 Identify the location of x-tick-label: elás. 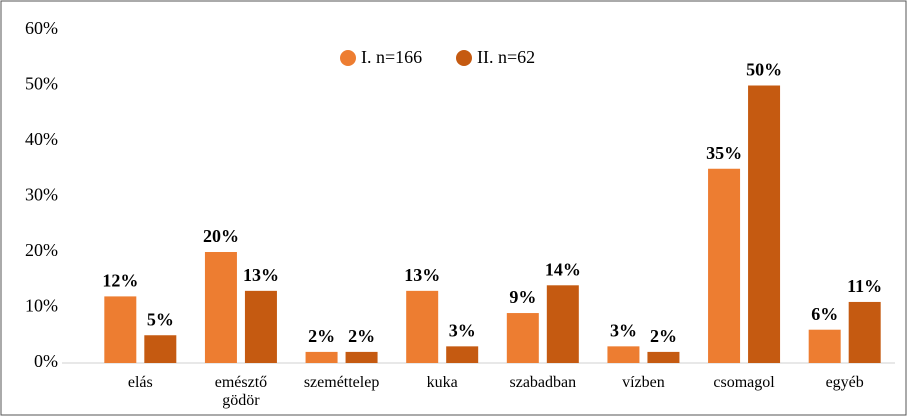
(140, 383).